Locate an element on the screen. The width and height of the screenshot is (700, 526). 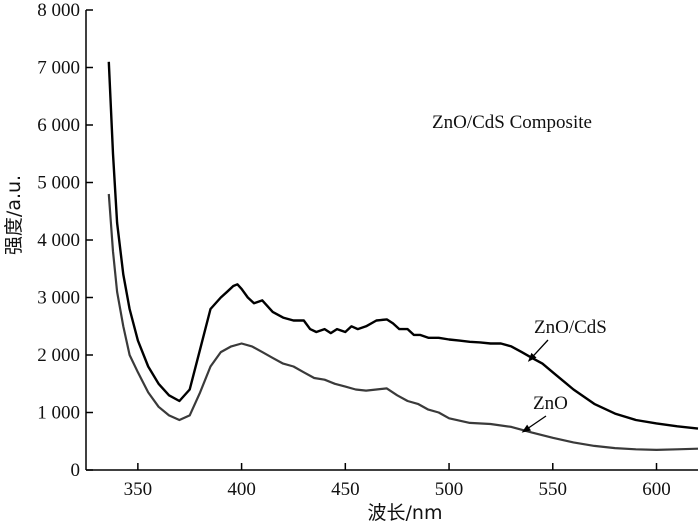
chart-title: ZnO/CdS Composite is located at coordinates (512, 122).